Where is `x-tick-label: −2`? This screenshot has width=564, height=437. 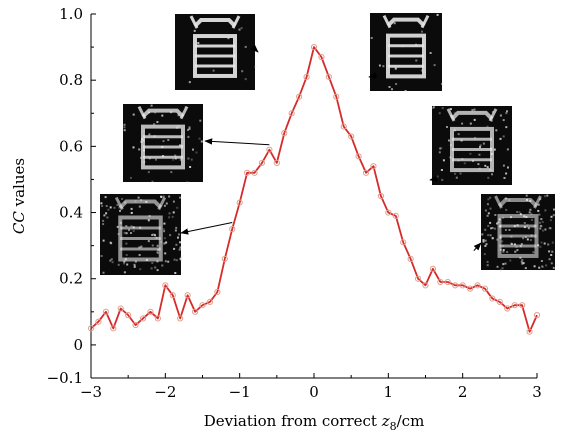 x-tick-label: −2 is located at coordinates (165, 392).